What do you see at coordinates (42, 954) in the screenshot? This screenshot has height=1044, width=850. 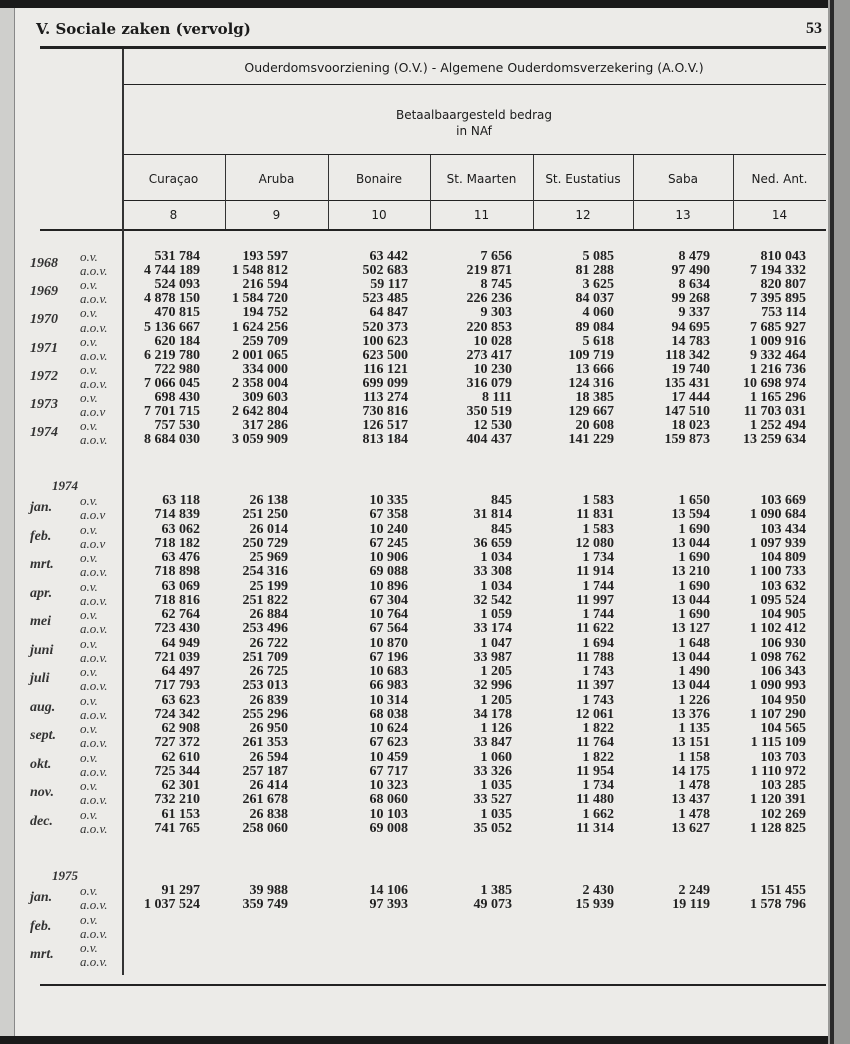 I see `row-group-label: mrt.` at bounding box center [42, 954].